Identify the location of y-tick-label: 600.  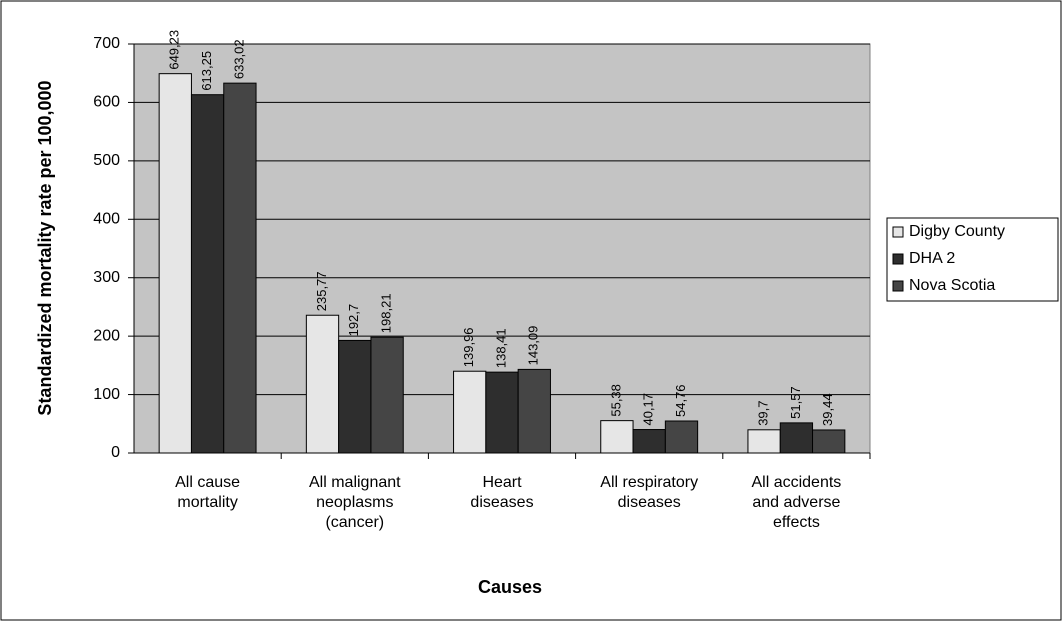
(106, 102).